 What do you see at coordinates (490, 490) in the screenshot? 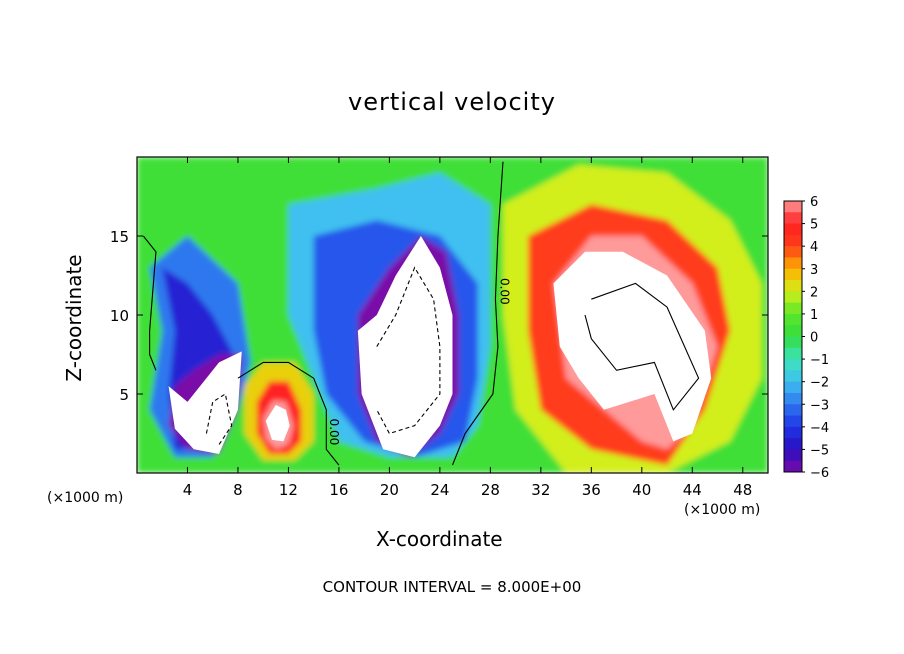
I see `x-tick-label: 28` at bounding box center [490, 490].